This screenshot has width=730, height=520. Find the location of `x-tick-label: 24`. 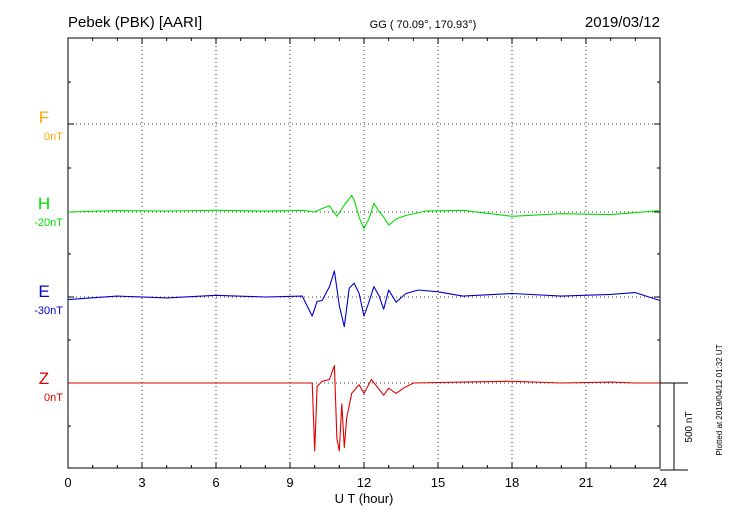

x-tick-label: 24 is located at coordinates (660, 482).